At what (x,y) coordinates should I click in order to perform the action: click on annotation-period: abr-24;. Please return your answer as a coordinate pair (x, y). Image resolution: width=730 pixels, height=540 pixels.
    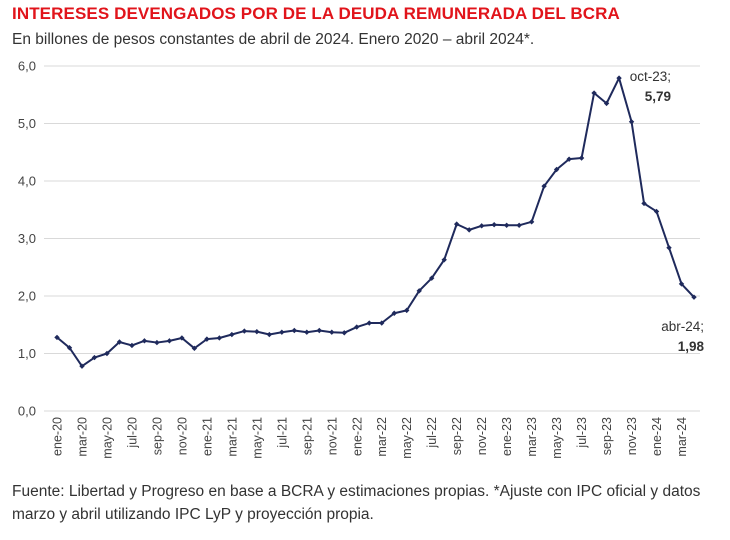
    Looking at the image, I should click on (682, 326).